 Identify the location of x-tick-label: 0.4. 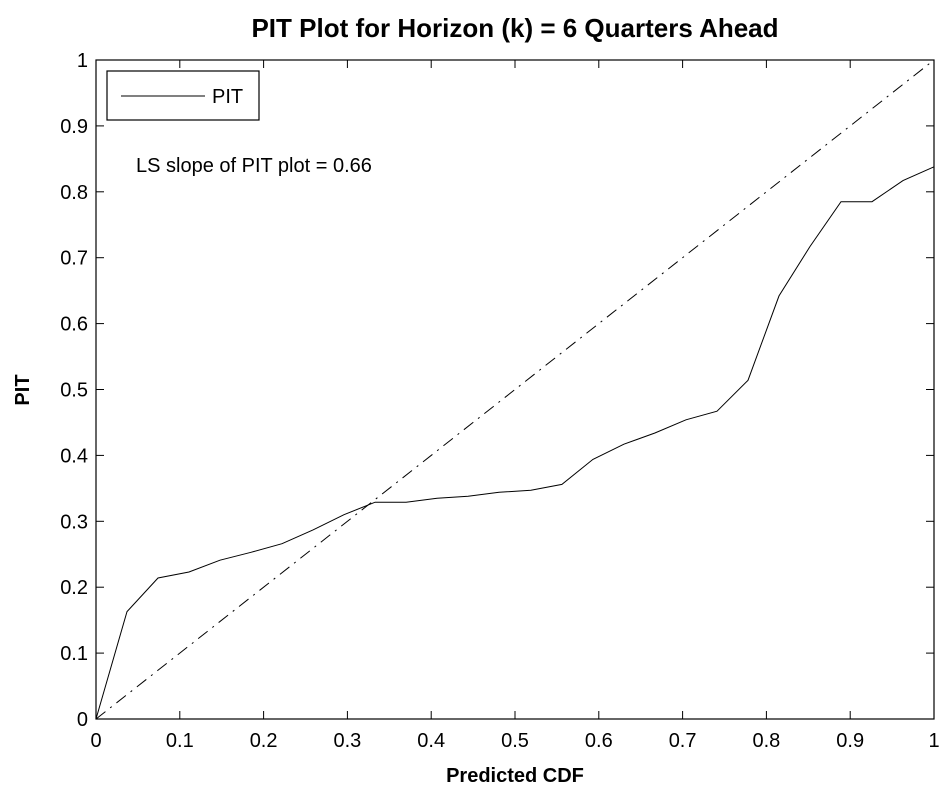
(431, 741).